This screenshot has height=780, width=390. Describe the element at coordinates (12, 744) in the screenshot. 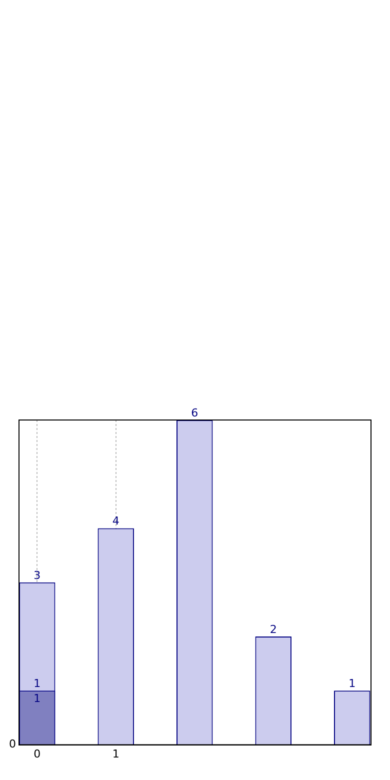

I see `text: 0` at that location.